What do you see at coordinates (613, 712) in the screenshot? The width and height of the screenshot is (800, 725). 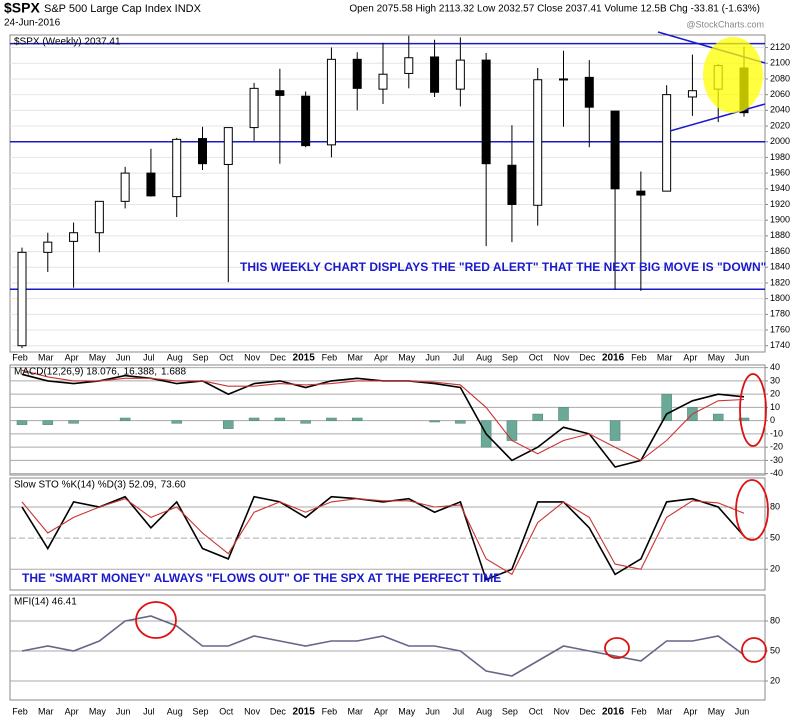 I see `x-tick-label: 2016` at bounding box center [613, 712].